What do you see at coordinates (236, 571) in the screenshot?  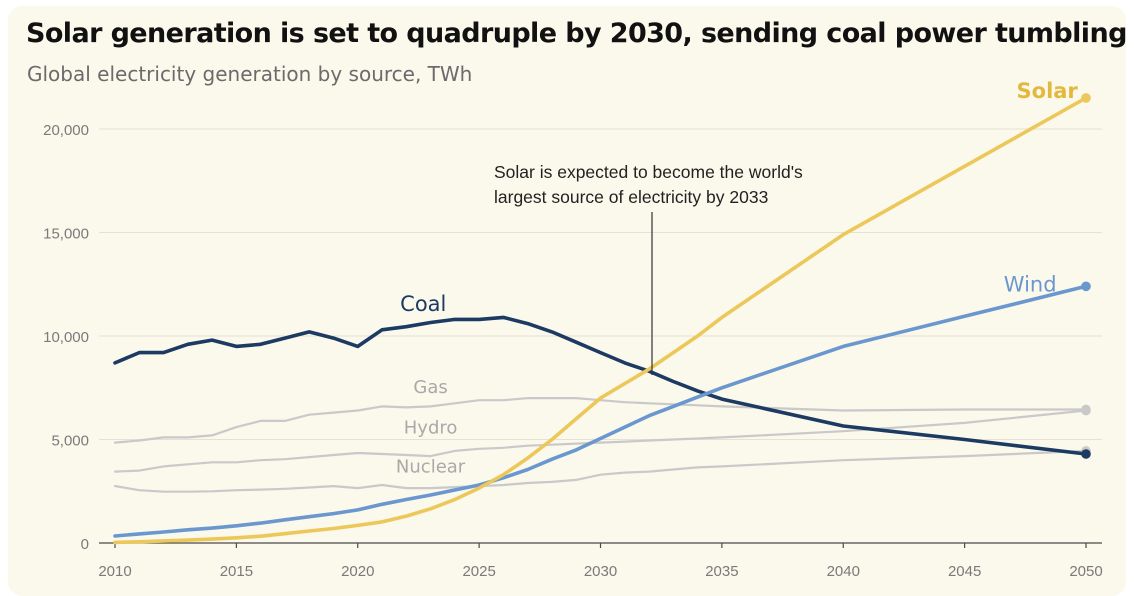 I see `x-tick-label: 2015` at bounding box center [236, 571].